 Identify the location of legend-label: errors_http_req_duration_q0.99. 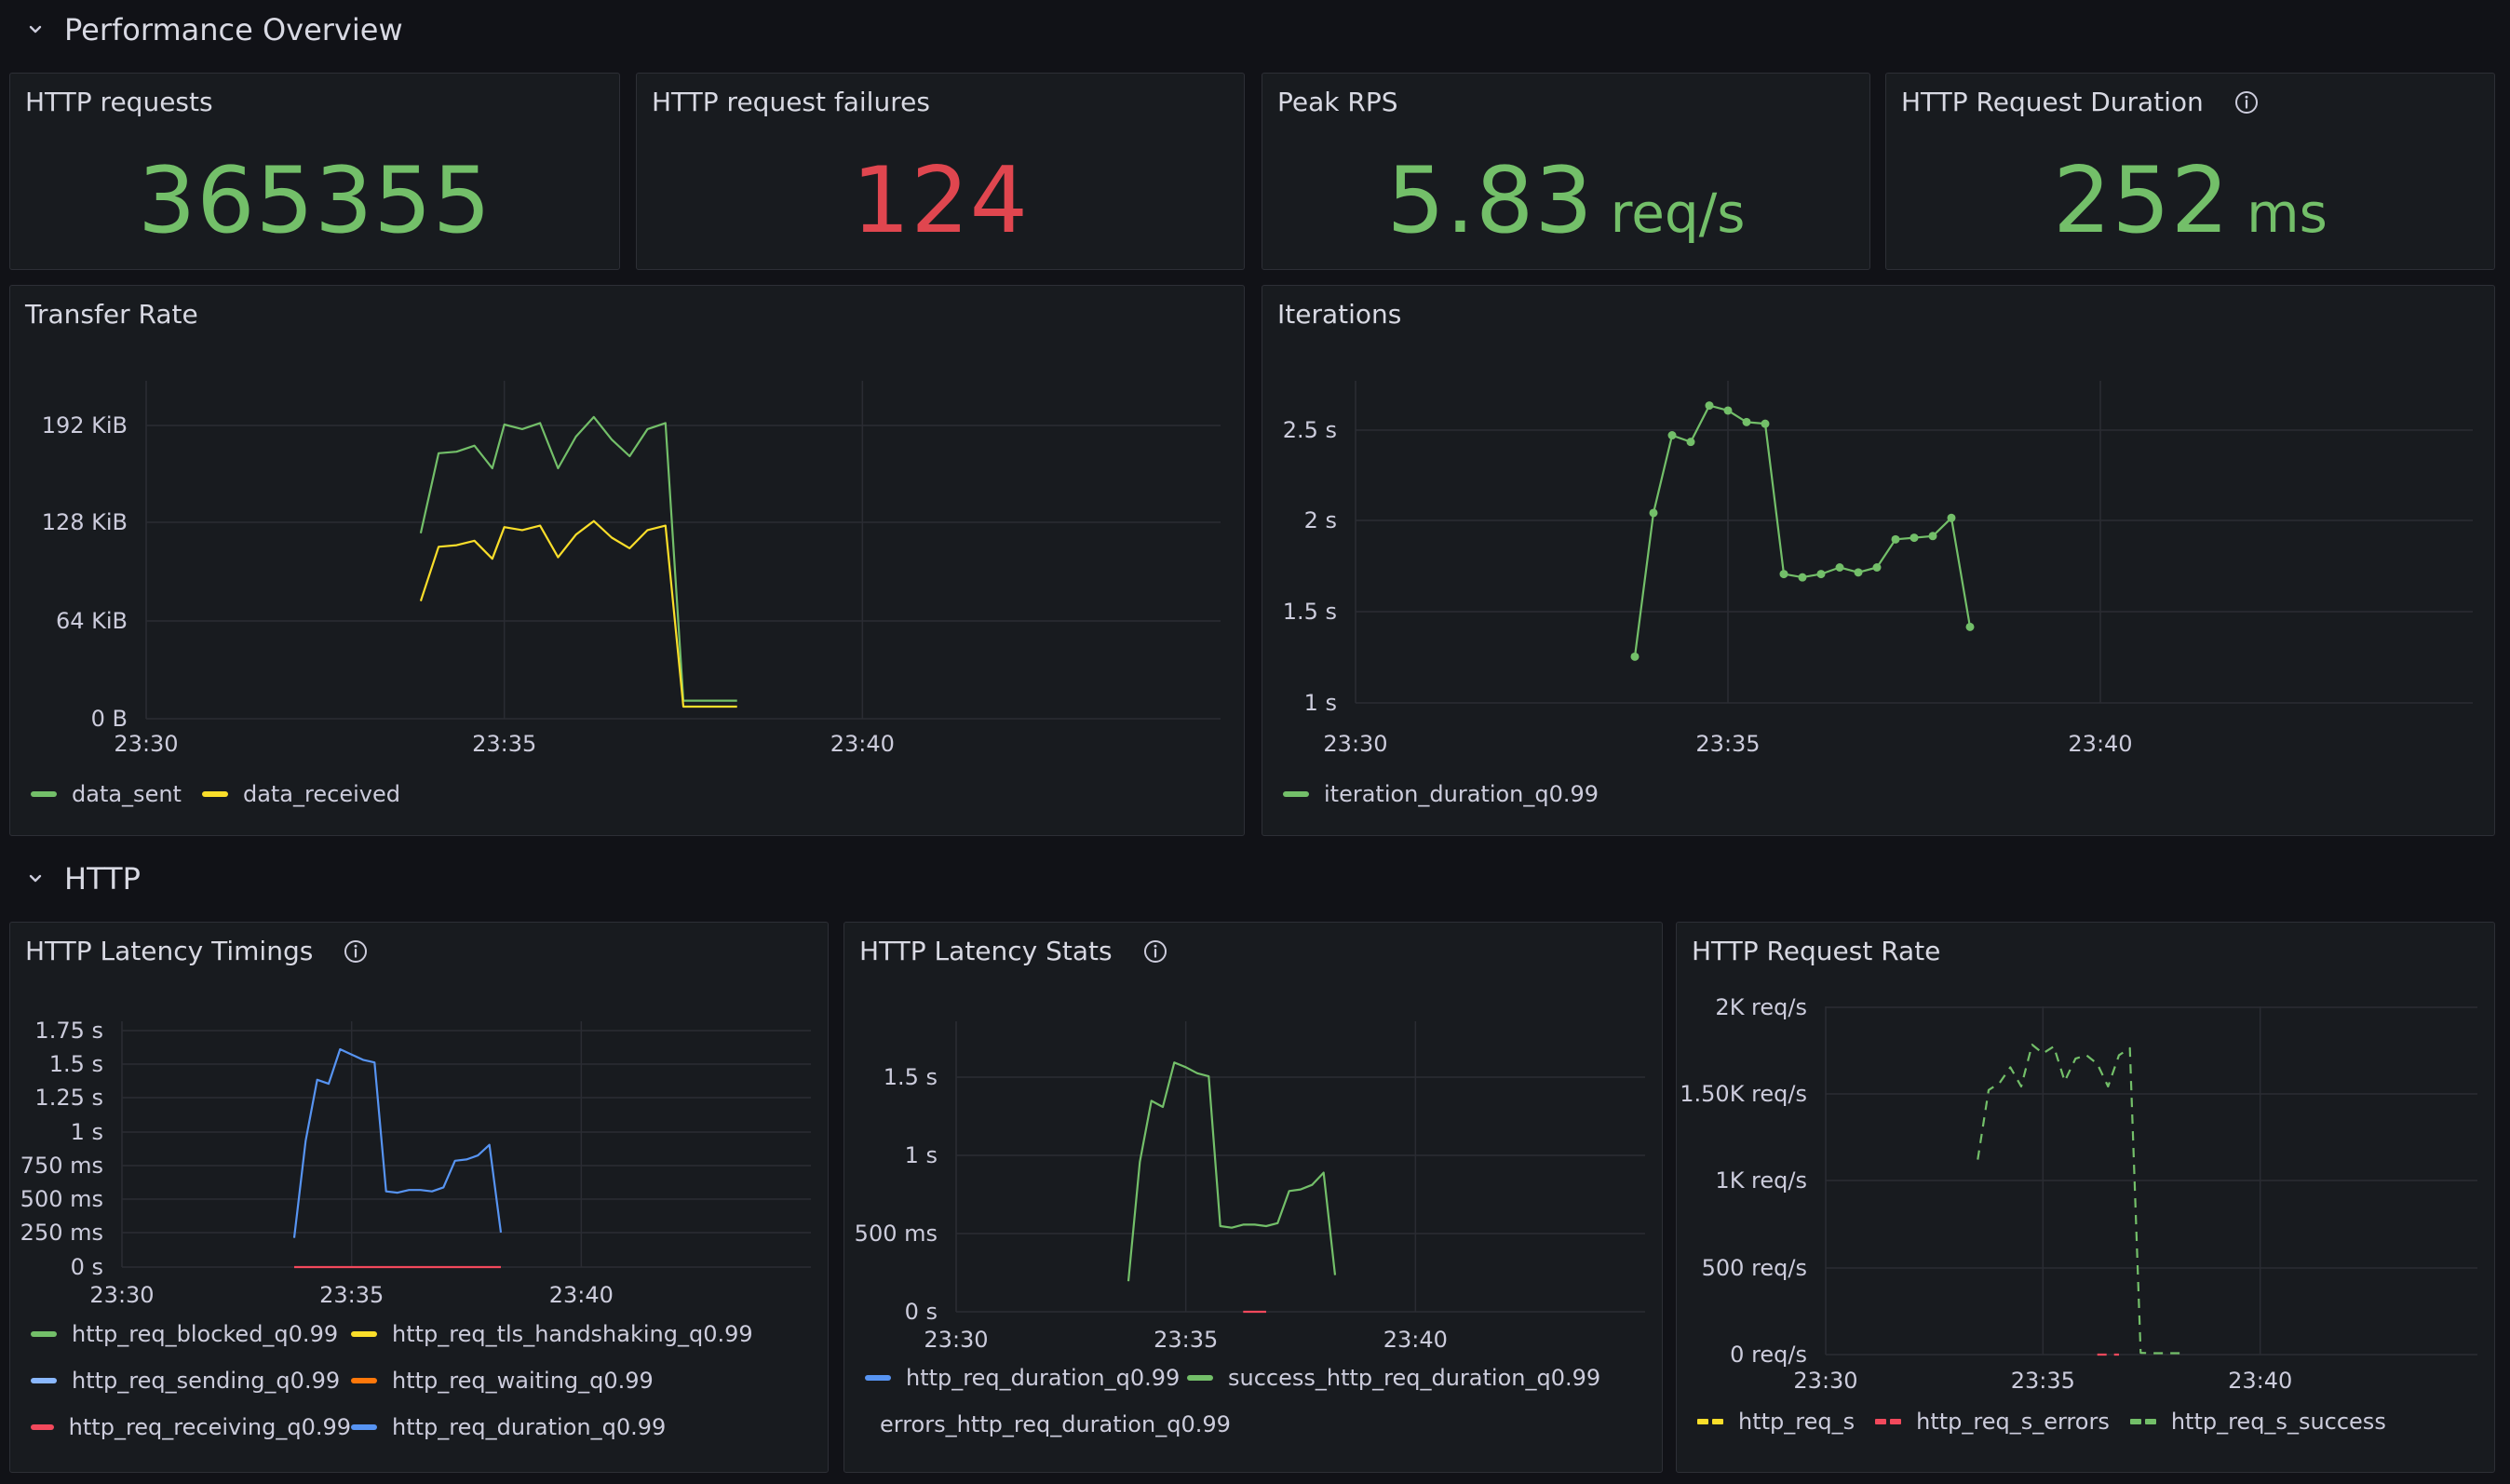
(1055, 1424).